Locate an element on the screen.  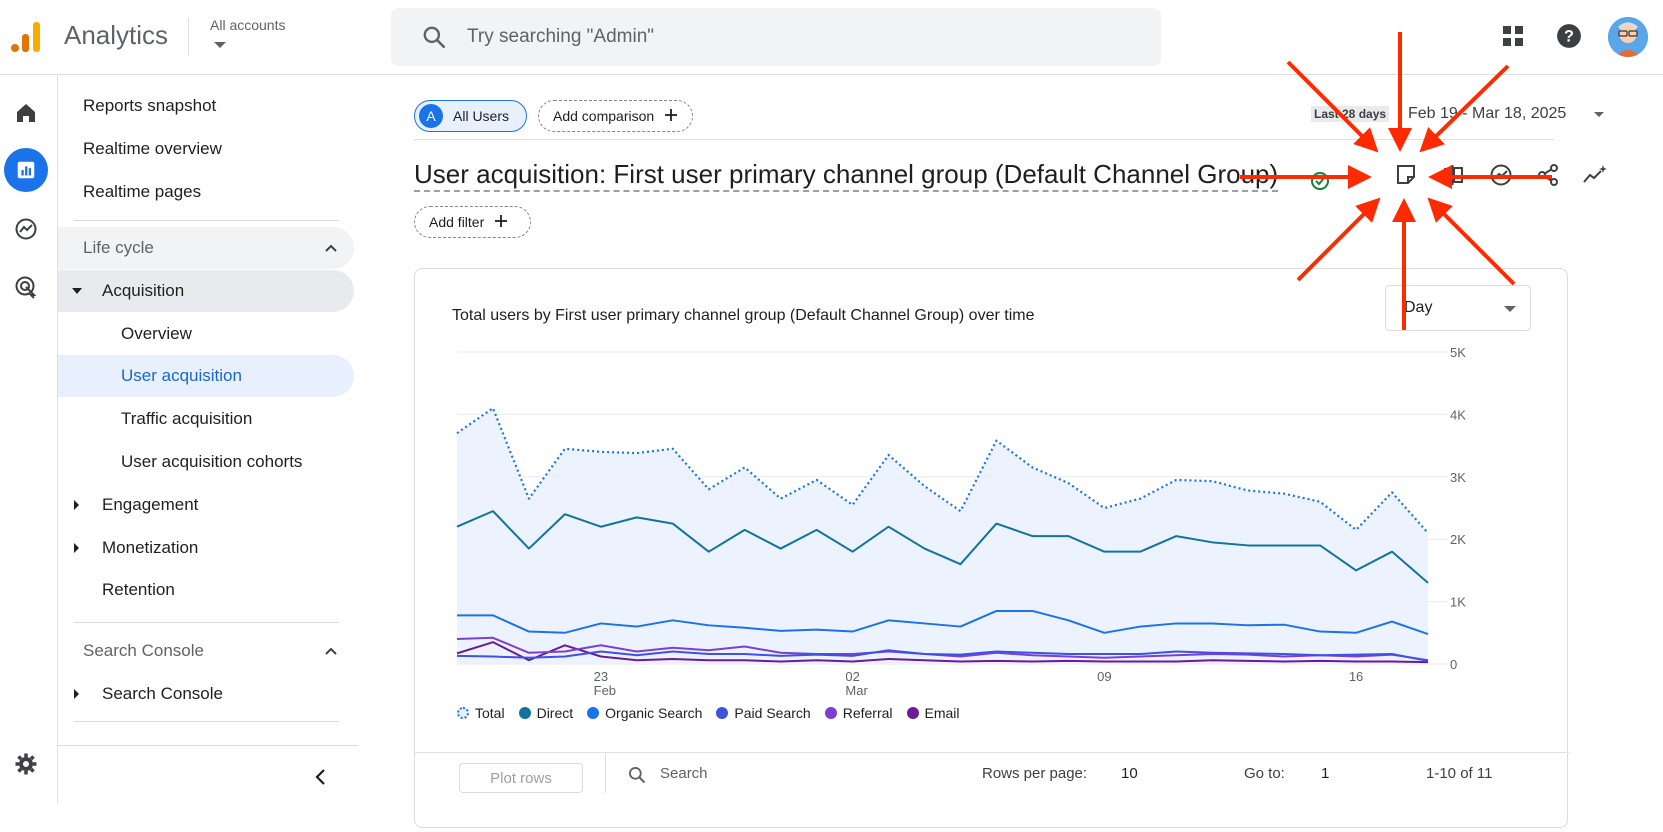
analytics-logo-icon is located at coordinates (26, 36).